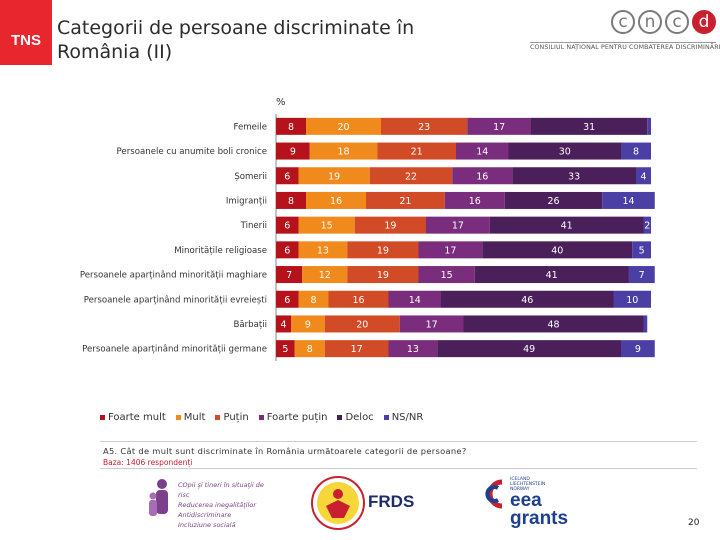 The width and height of the screenshot is (720, 540). I want to click on data-label: 4, so click(643, 176).